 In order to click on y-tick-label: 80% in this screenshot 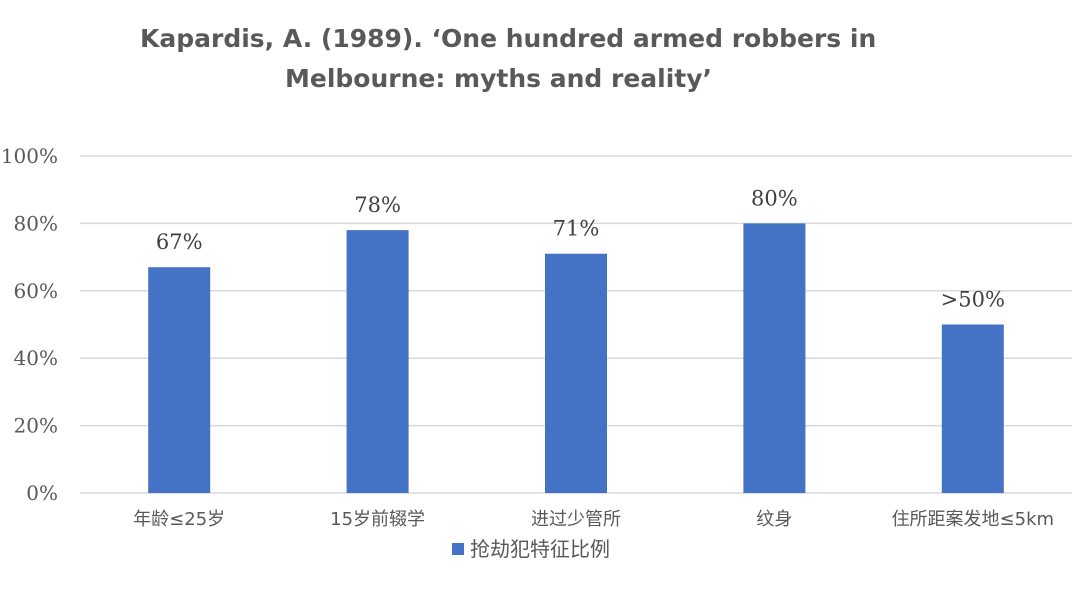, I will do `click(36, 223)`.